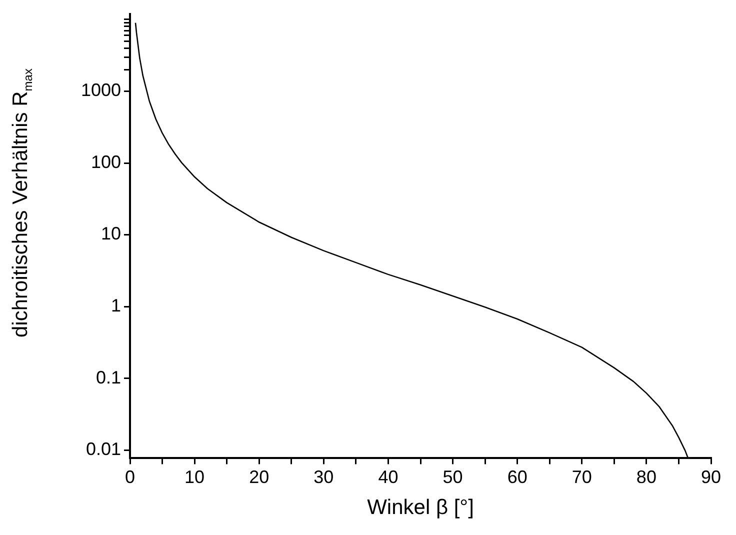 The height and width of the screenshot is (535, 736). Describe the element at coordinates (105, 162) in the screenshot. I see `y-tick-label: 100` at that location.